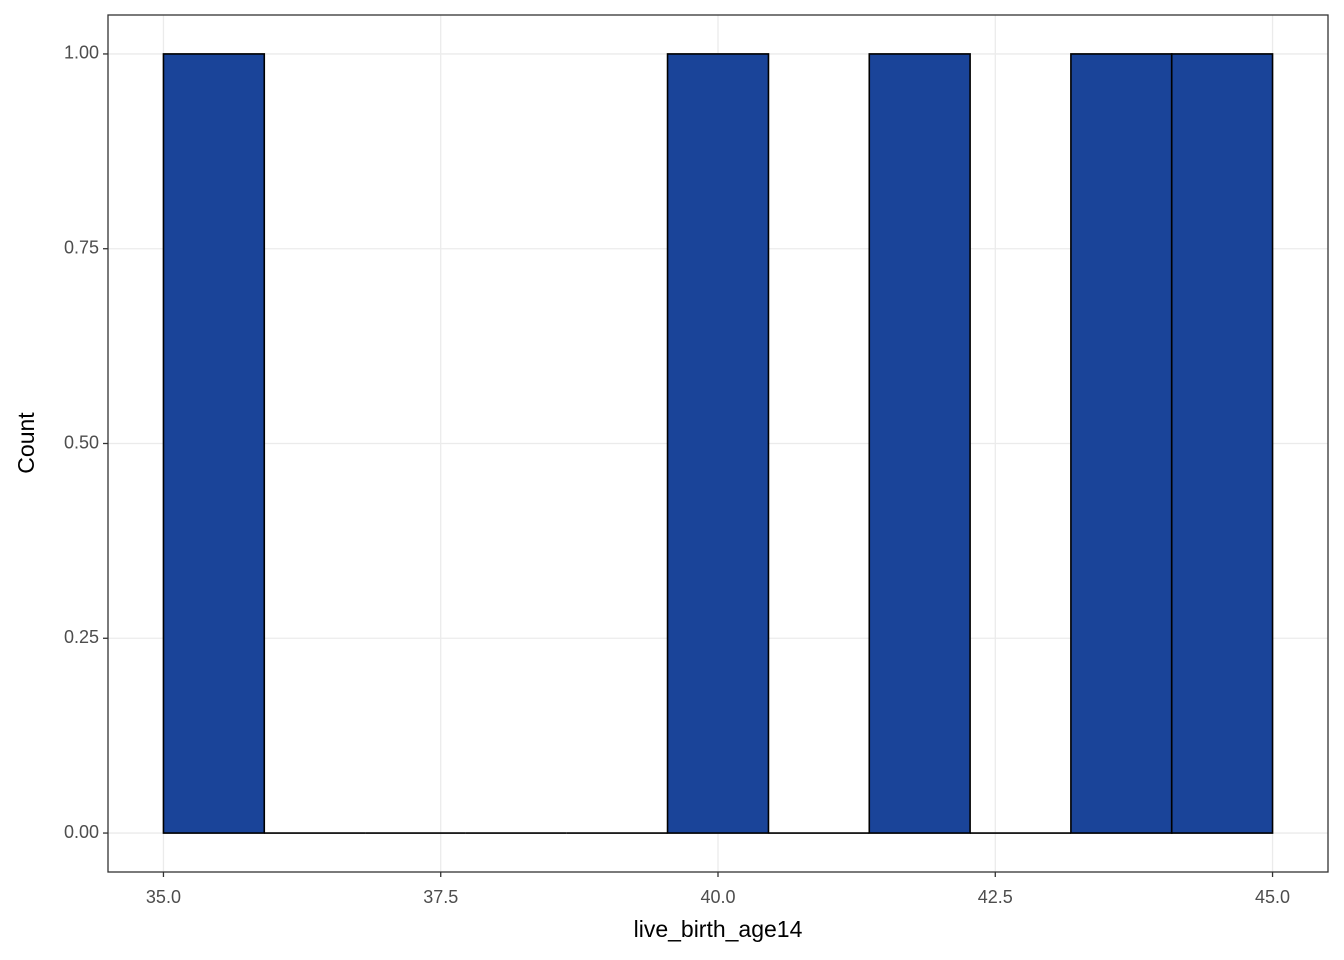 This screenshot has width=1344, height=960. I want to click on x-axis-title: live_birth_age14, so click(718, 929).